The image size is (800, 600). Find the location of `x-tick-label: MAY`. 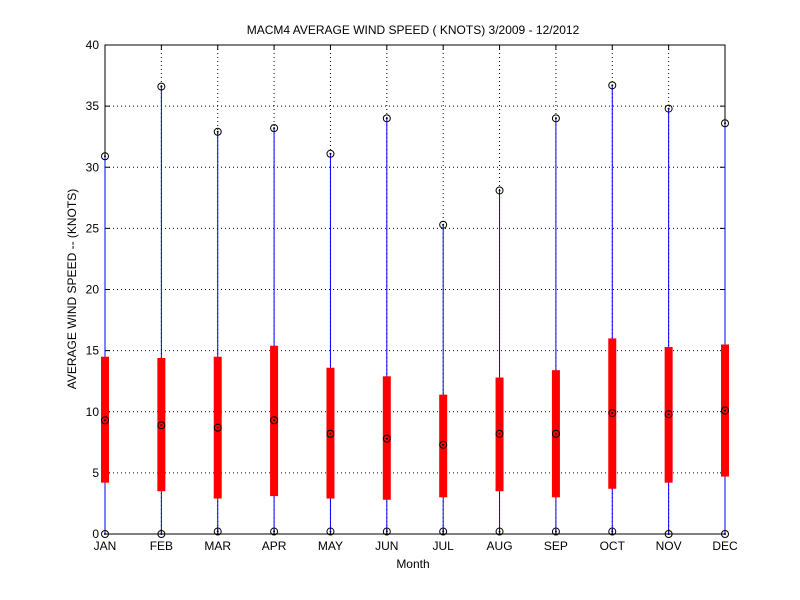

x-tick-label: MAY is located at coordinates (330, 546).